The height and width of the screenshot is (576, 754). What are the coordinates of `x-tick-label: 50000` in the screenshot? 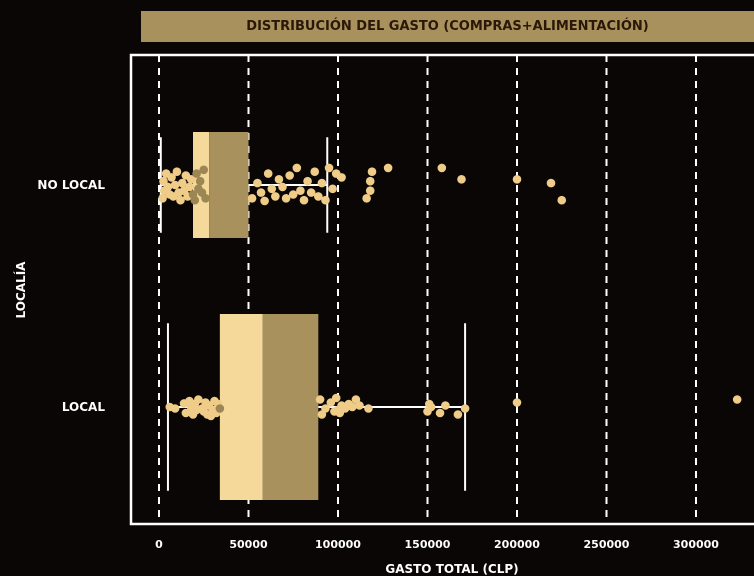 It's located at (248, 544).